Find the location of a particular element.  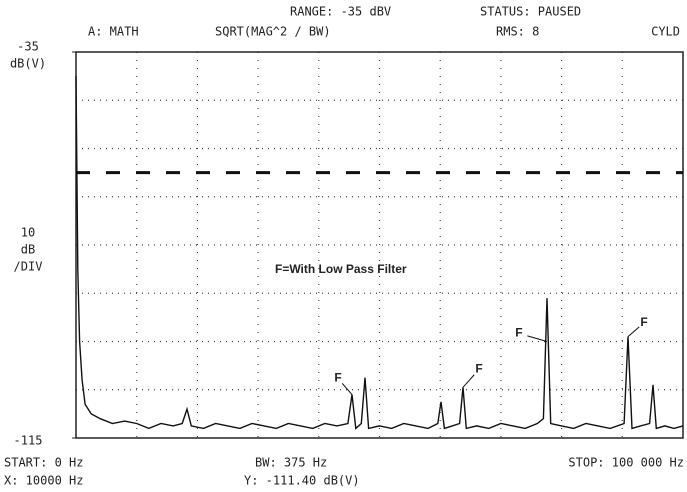

y-readout: Y: -111.40 dB(V) is located at coordinates (302, 481).